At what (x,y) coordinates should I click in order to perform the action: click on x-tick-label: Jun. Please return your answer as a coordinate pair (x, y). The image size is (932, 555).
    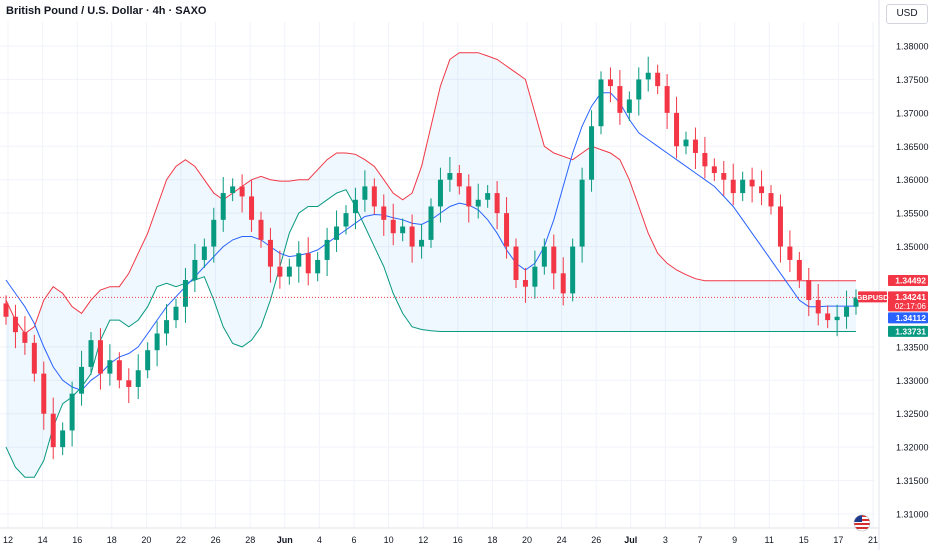
    Looking at the image, I should click on (285, 540).